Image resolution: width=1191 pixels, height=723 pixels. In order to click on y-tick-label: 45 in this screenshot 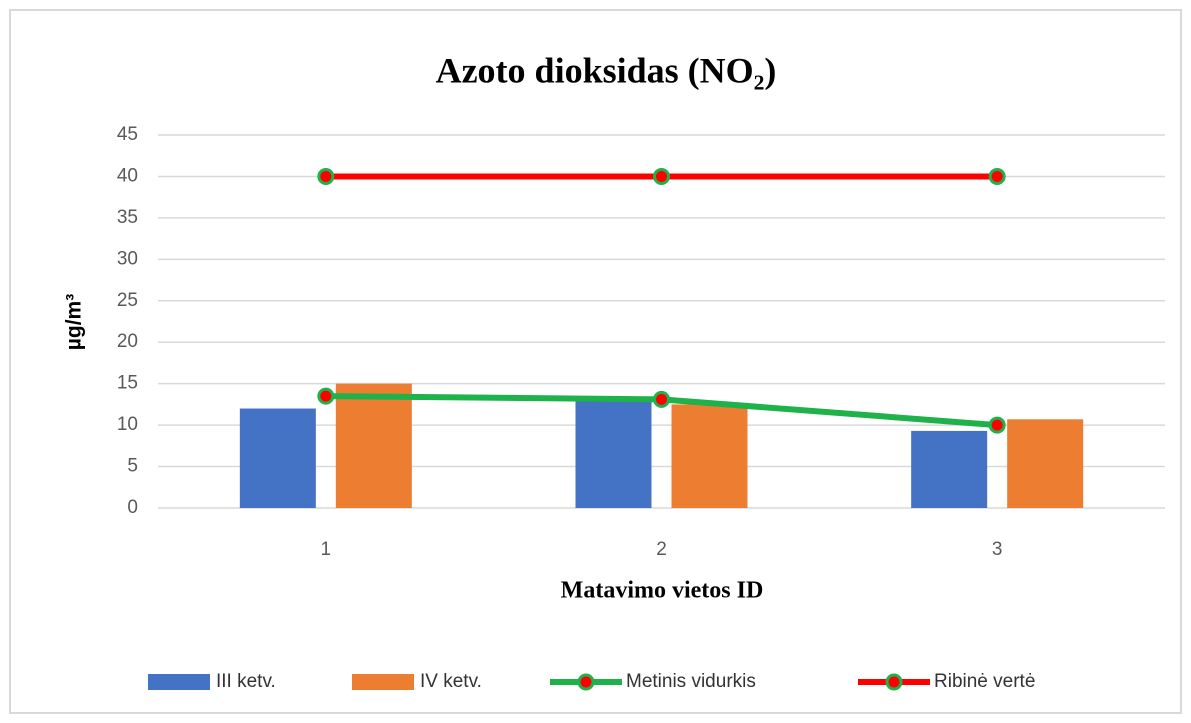, I will do `click(127, 134)`.